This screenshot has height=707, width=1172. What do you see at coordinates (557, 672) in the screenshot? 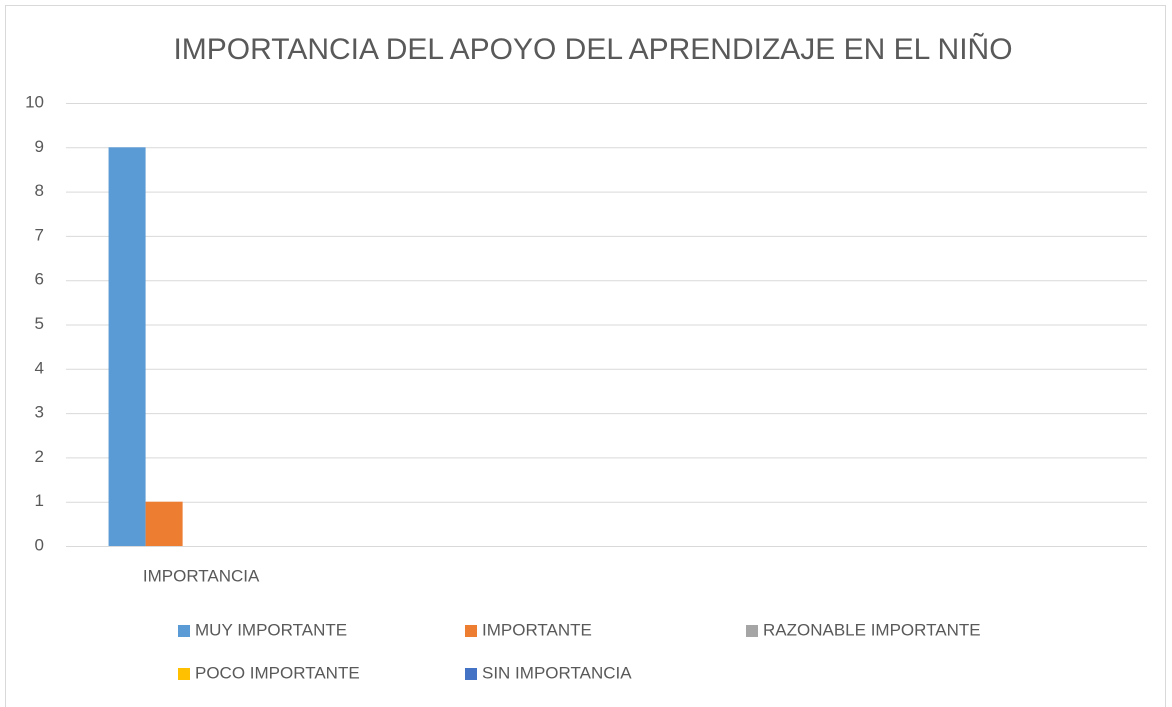
I see `legend-label: SIN IMPORTANCIA` at bounding box center [557, 672].